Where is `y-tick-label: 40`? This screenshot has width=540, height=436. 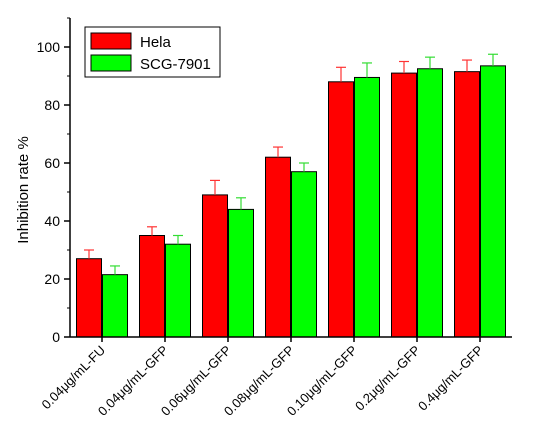
y-tick-label: 40 is located at coordinates (52, 221).